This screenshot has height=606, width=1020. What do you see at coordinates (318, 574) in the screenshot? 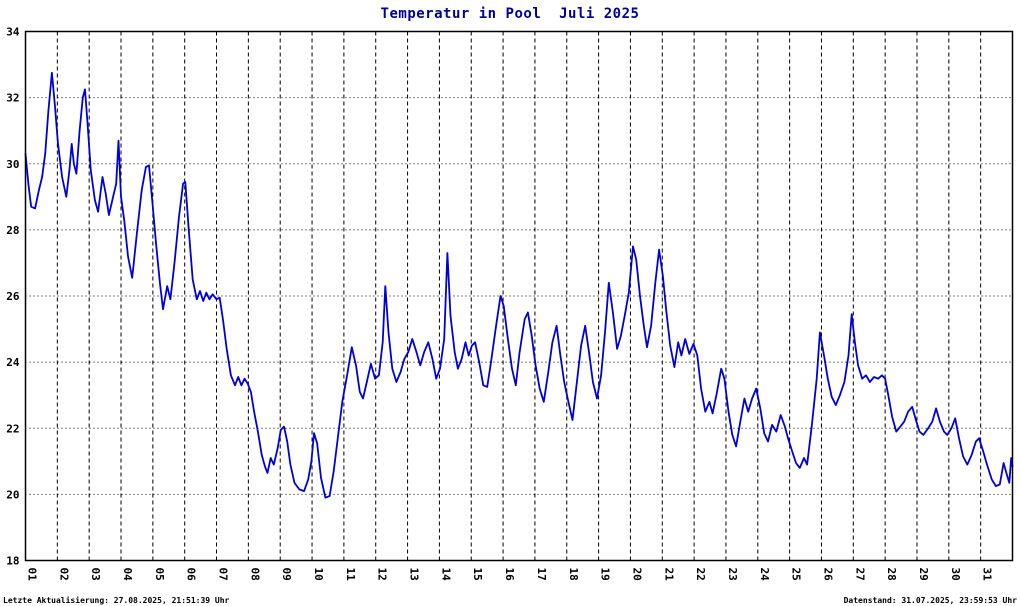
I see `svg-text: 10` at bounding box center [318, 574].